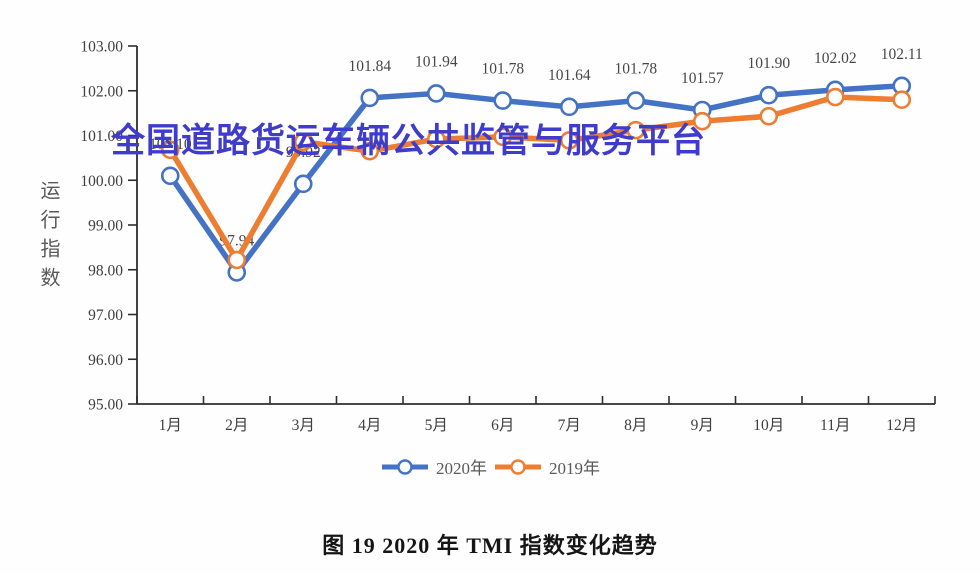  Describe the element at coordinates (835, 425) in the screenshot. I see `x-category-label: 11月` at that location.